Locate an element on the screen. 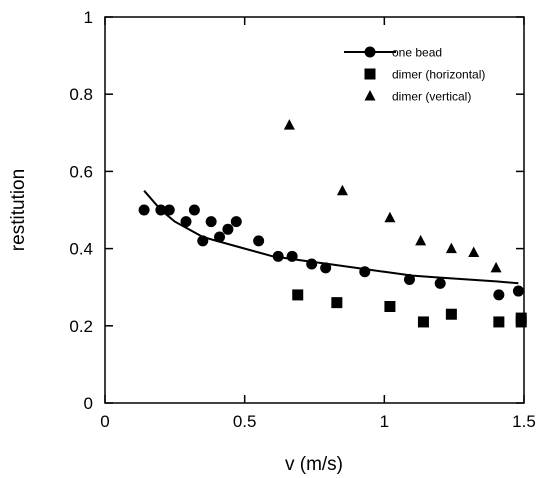 This screenshot has width=545, height=478. y-tick-label: 0.8 is located at coordinates (81, 94).